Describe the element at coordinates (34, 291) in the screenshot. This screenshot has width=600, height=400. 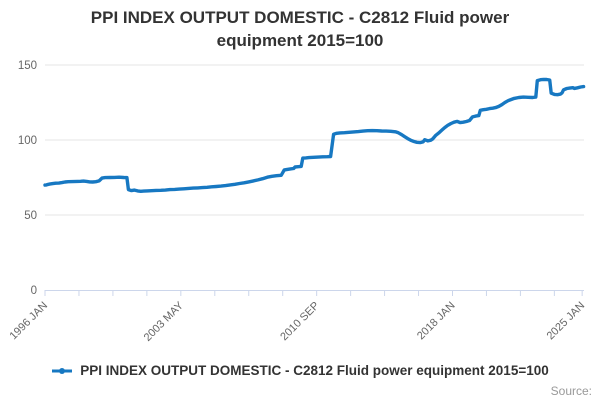
I see `y-axis-tick-label: 0` at that location.